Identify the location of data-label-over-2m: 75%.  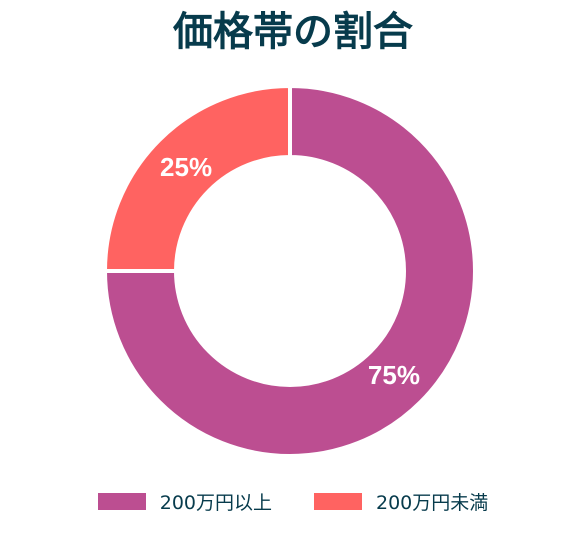
(394, 375).